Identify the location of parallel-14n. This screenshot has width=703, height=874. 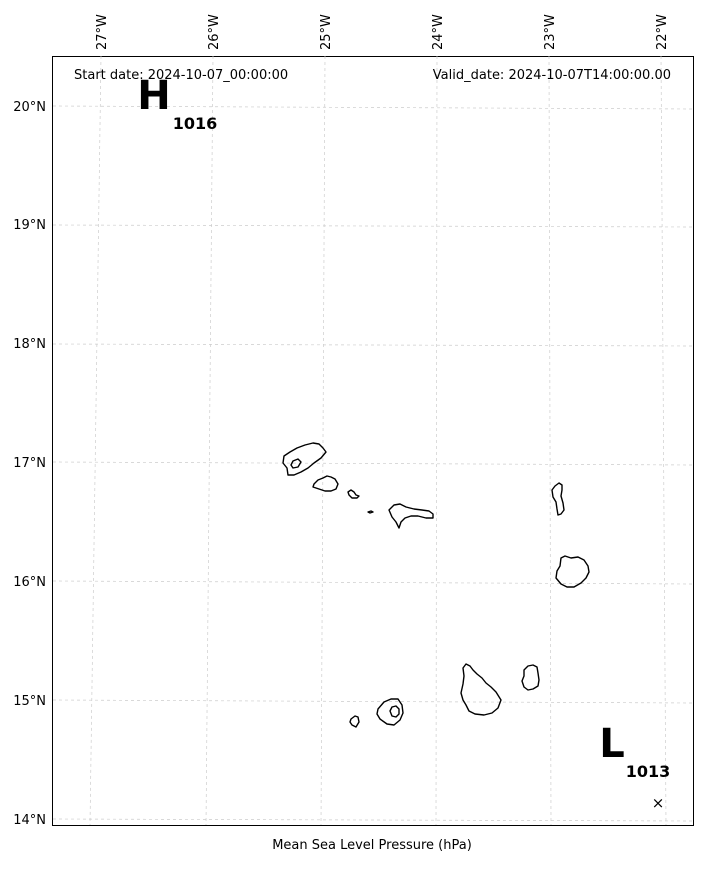
(373, 820).